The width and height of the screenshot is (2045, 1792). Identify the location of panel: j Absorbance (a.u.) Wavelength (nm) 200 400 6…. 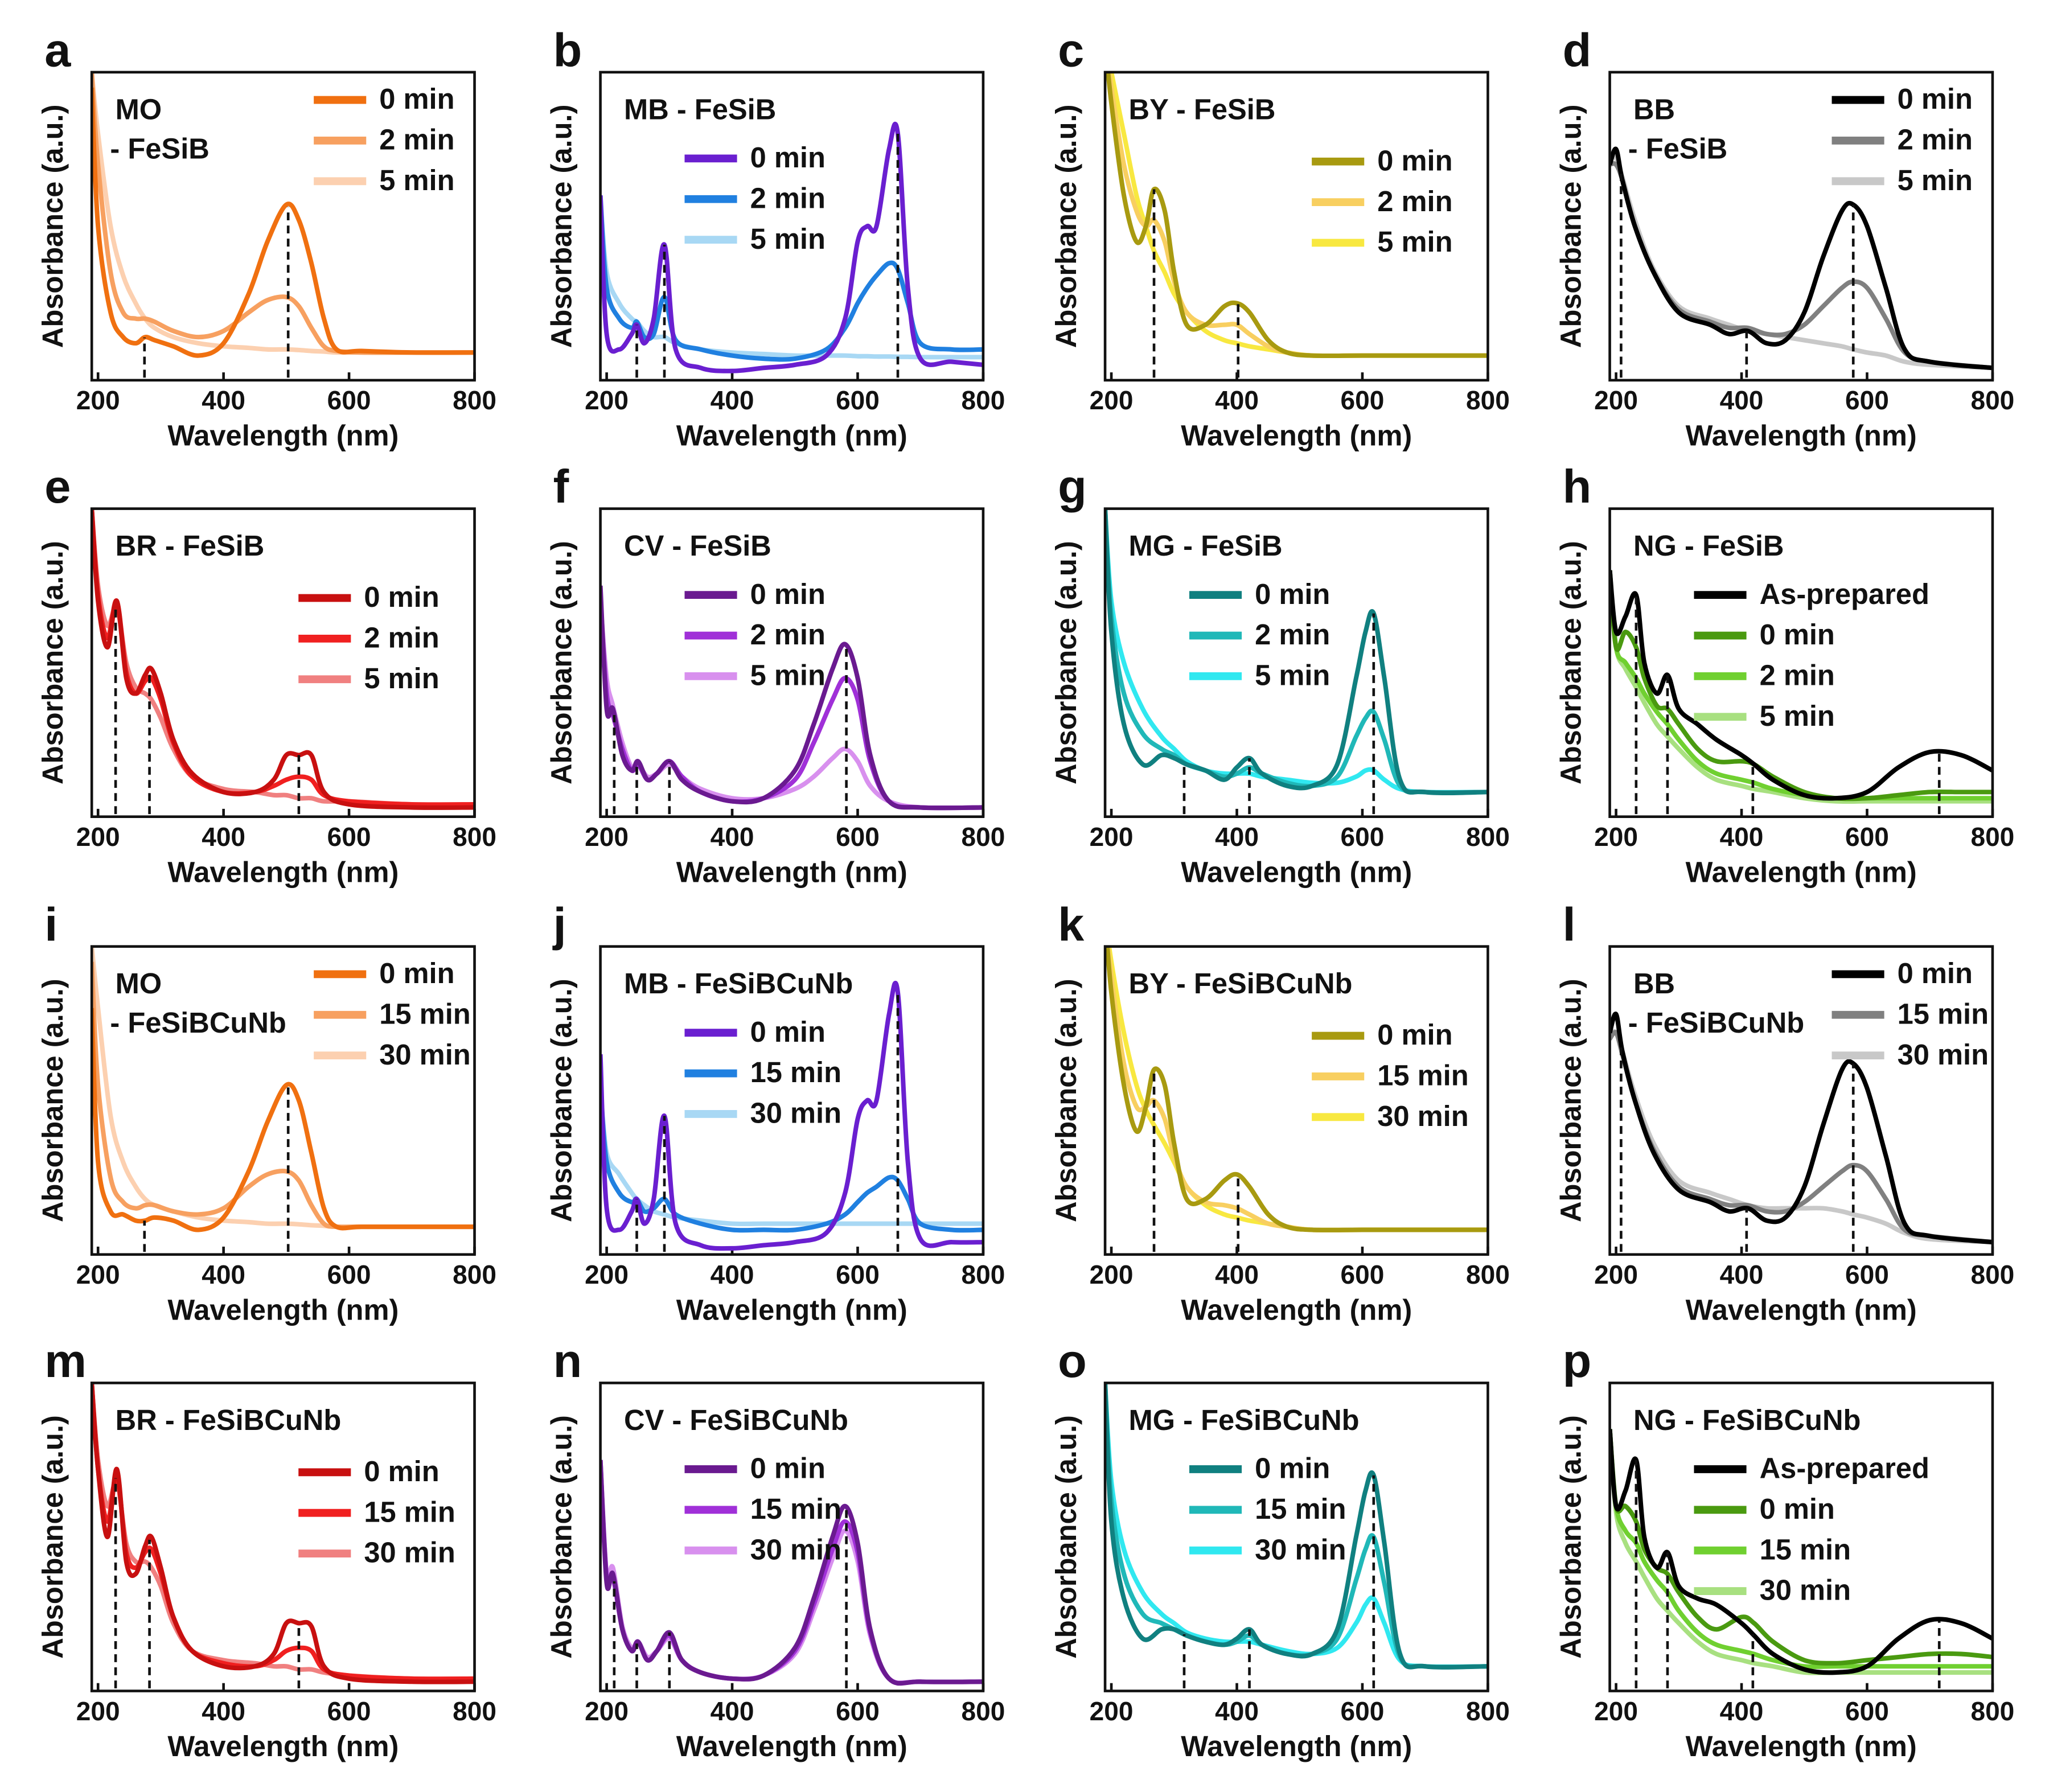
(775, 1112).